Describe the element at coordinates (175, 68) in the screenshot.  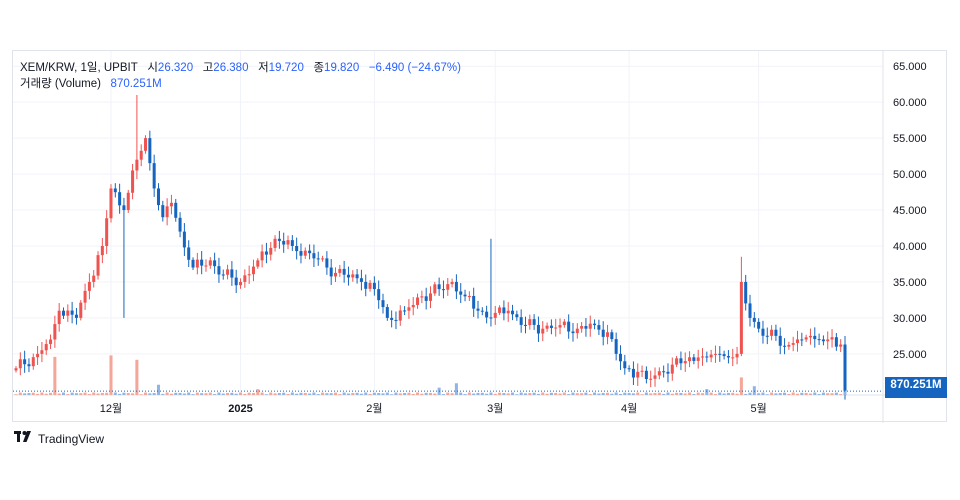
I see `open-value: 26.320` at that location.